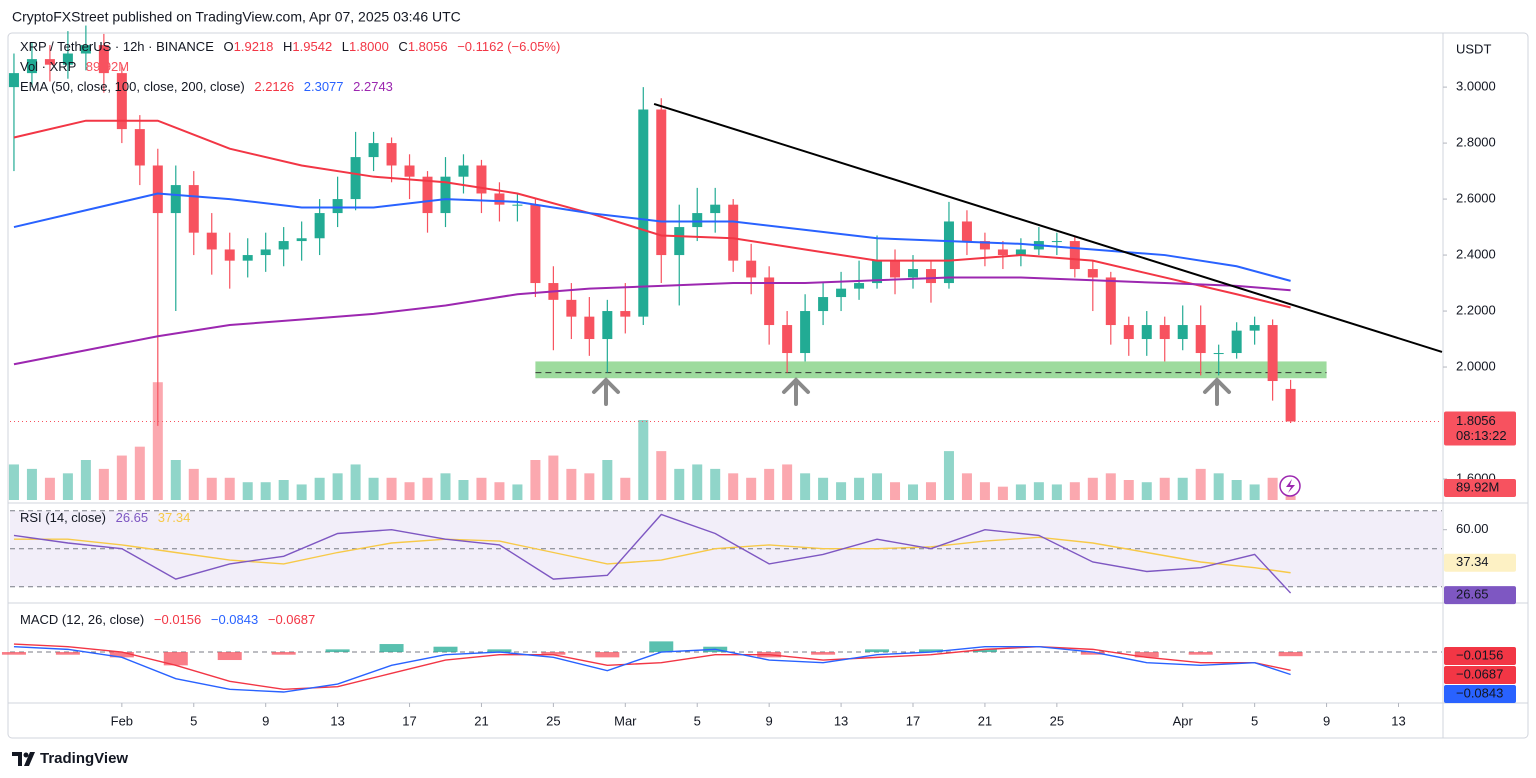 The height and width of the screenshot is (778, 1536). I want to click on symbol: XRP / TetherUS · 12h · BINANCE, so click(117, 46).